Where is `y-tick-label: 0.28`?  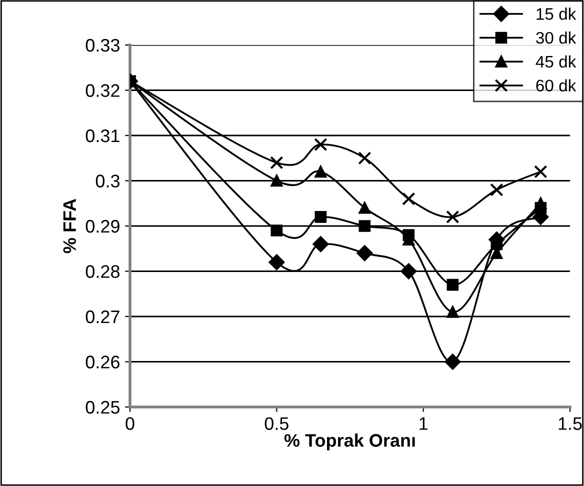 y-tick-label: 0.28 is located at coordinates (103, 271).